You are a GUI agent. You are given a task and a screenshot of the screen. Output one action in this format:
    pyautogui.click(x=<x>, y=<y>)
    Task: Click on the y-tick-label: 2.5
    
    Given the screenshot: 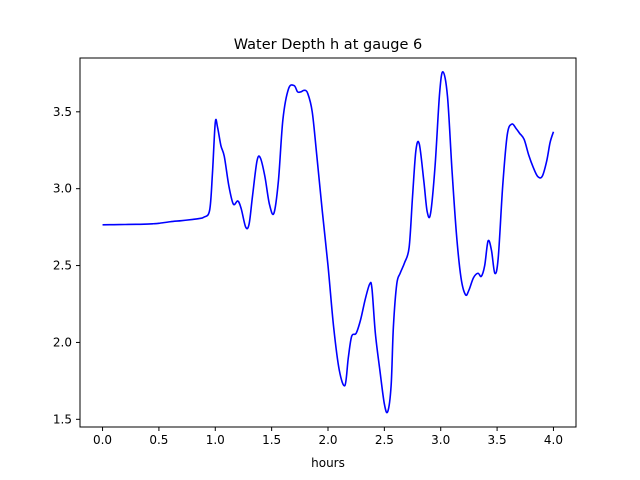 What is the action you would take?
    pyautogui.click(x=62, y=266)
    